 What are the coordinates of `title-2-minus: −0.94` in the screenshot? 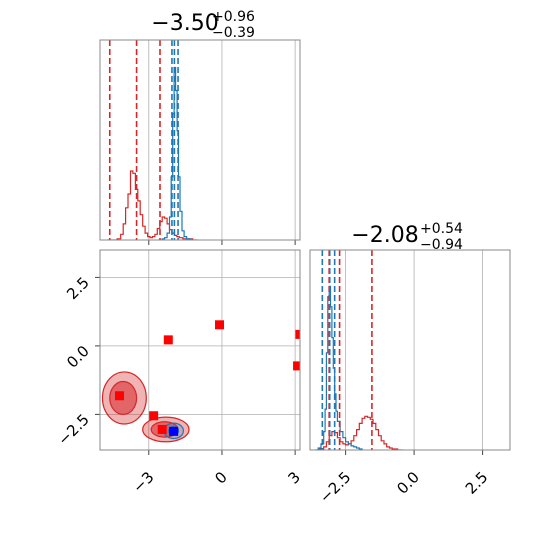 It's located at (441, 245).